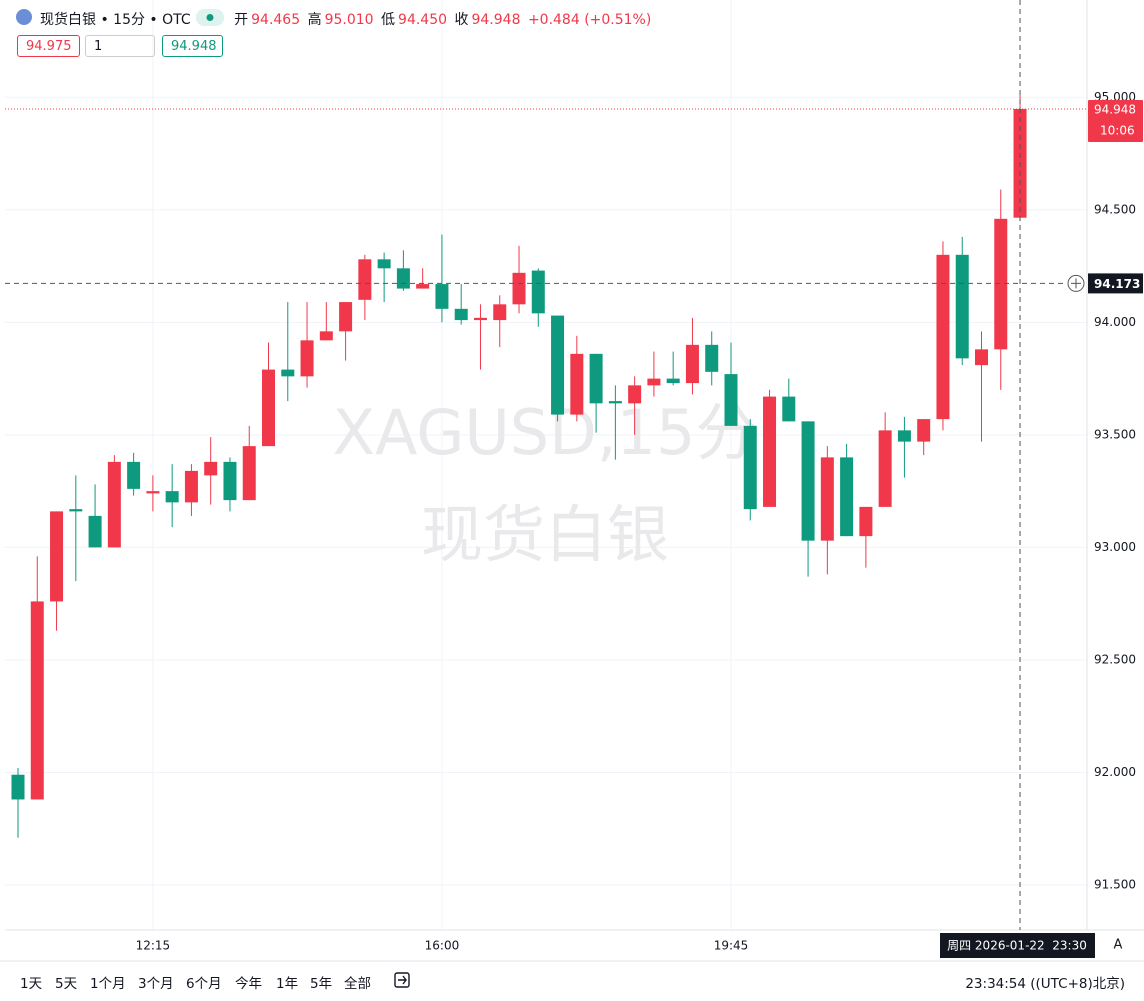  I want to click on auto-scale: A, so click(1118, 945).